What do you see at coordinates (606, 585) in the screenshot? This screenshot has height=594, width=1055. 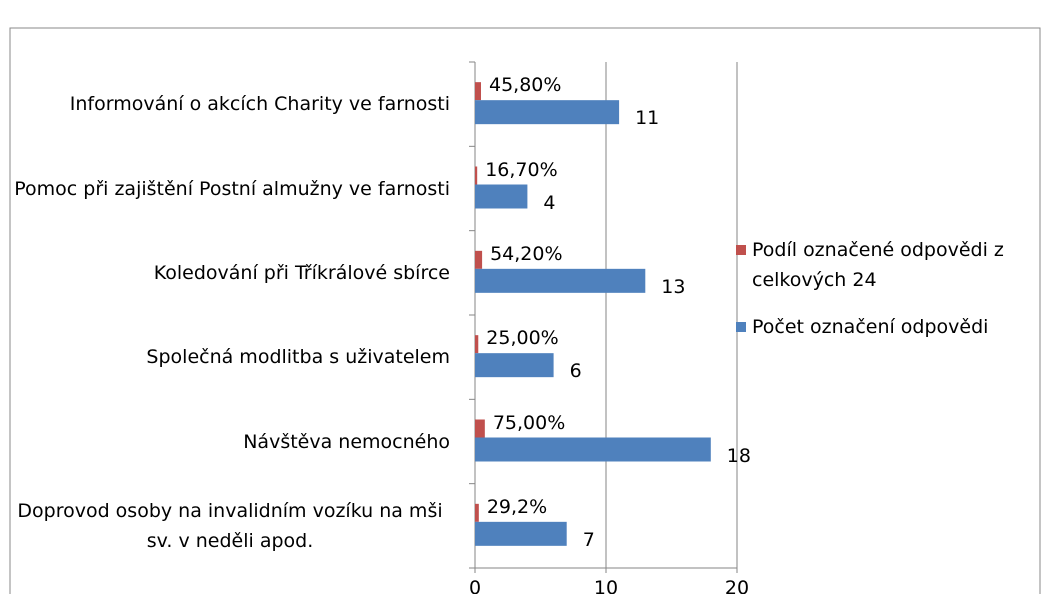 I see `x-tick-label: 10` at bounding box center [606, 585].